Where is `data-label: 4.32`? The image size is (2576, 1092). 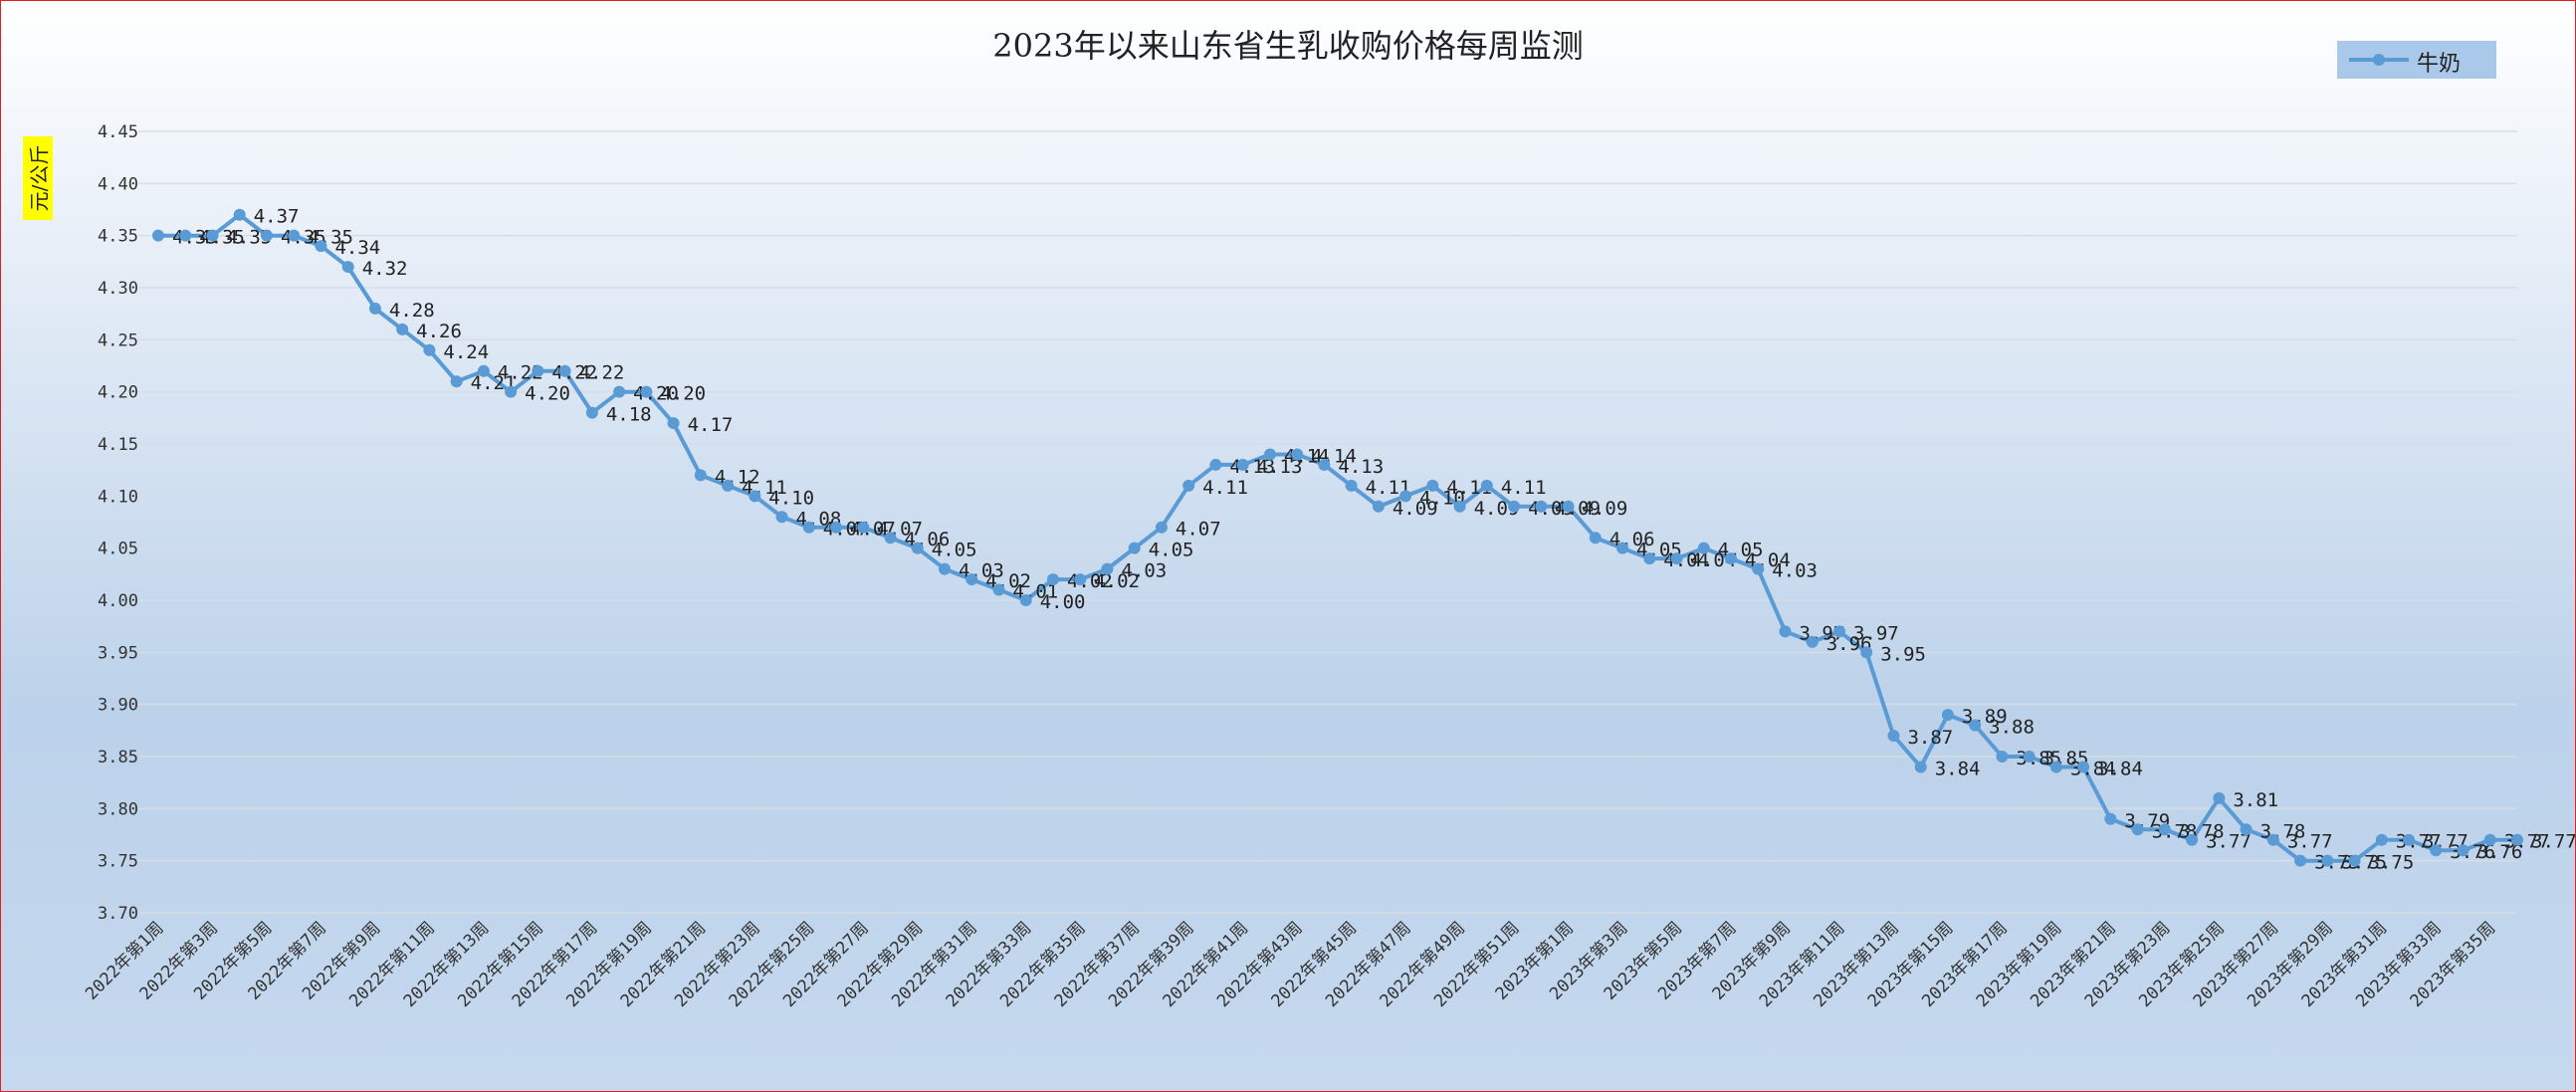 data-label: 4.32 is located at coordinates (385, 269).